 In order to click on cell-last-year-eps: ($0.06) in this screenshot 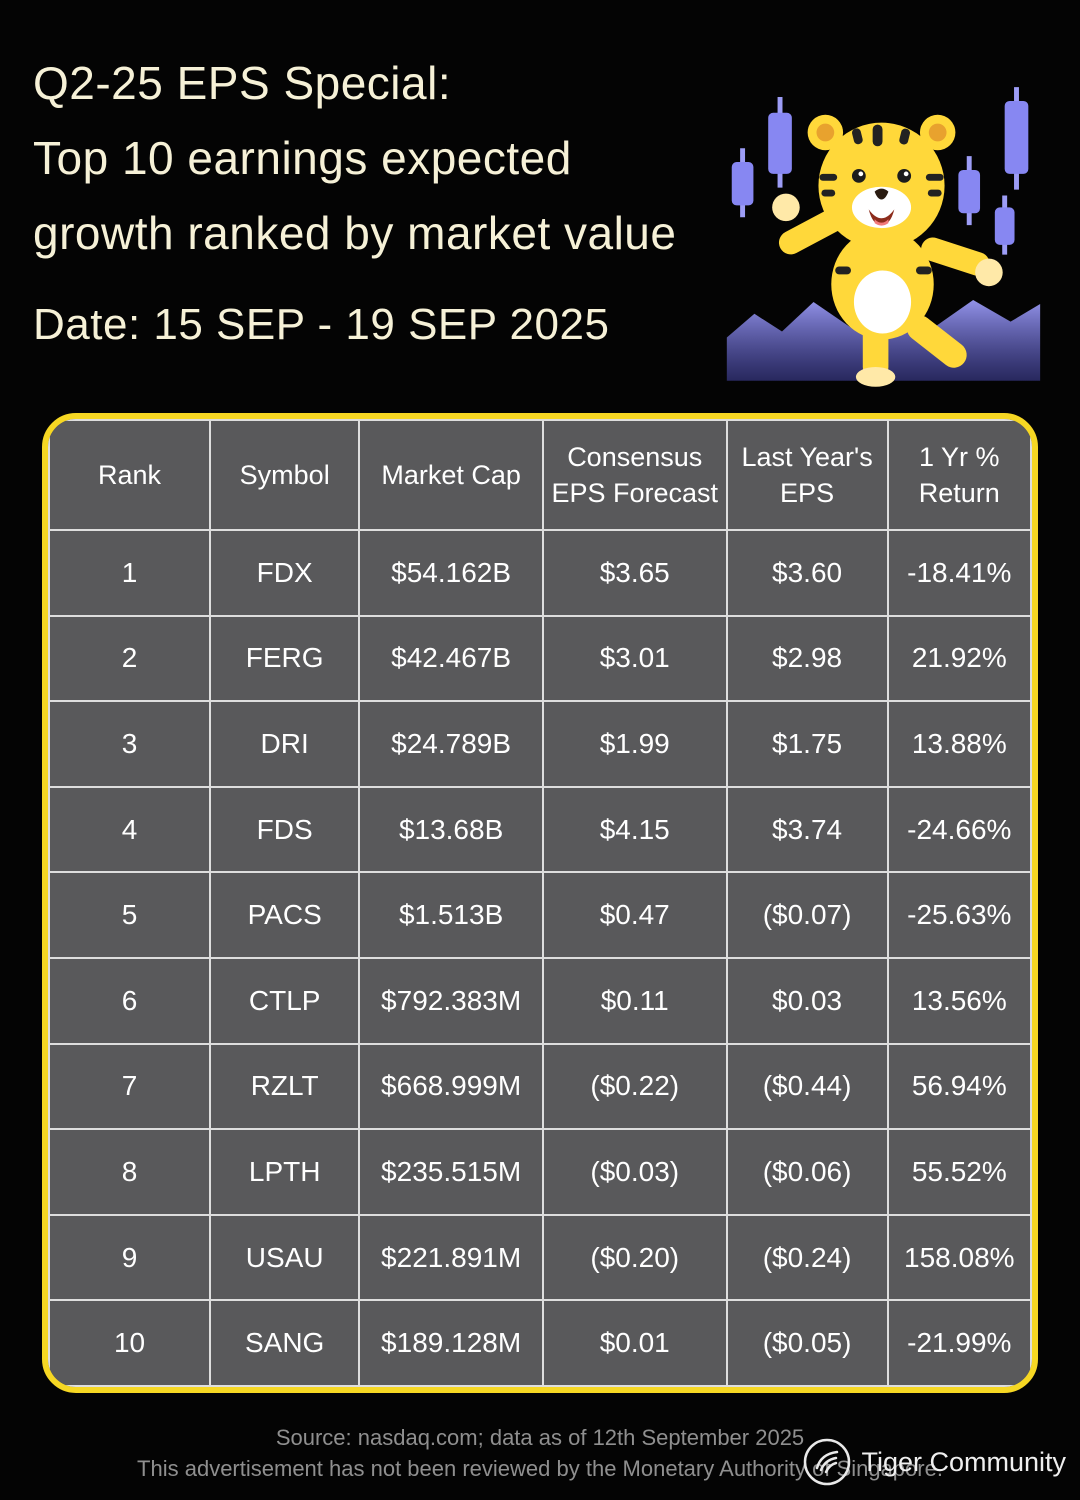, I will do `click(807, 1172)`.